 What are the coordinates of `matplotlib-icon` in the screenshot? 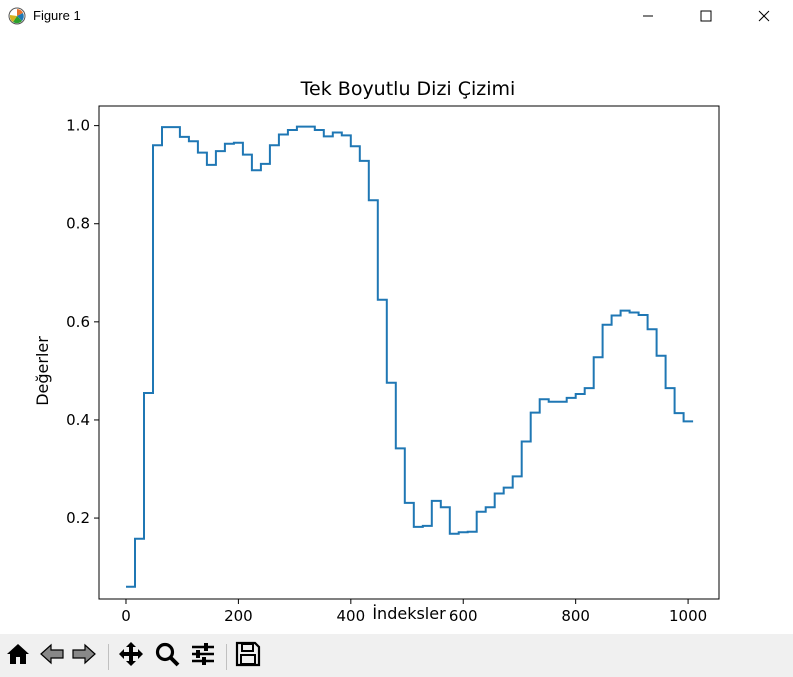 It's located at (17, 16).